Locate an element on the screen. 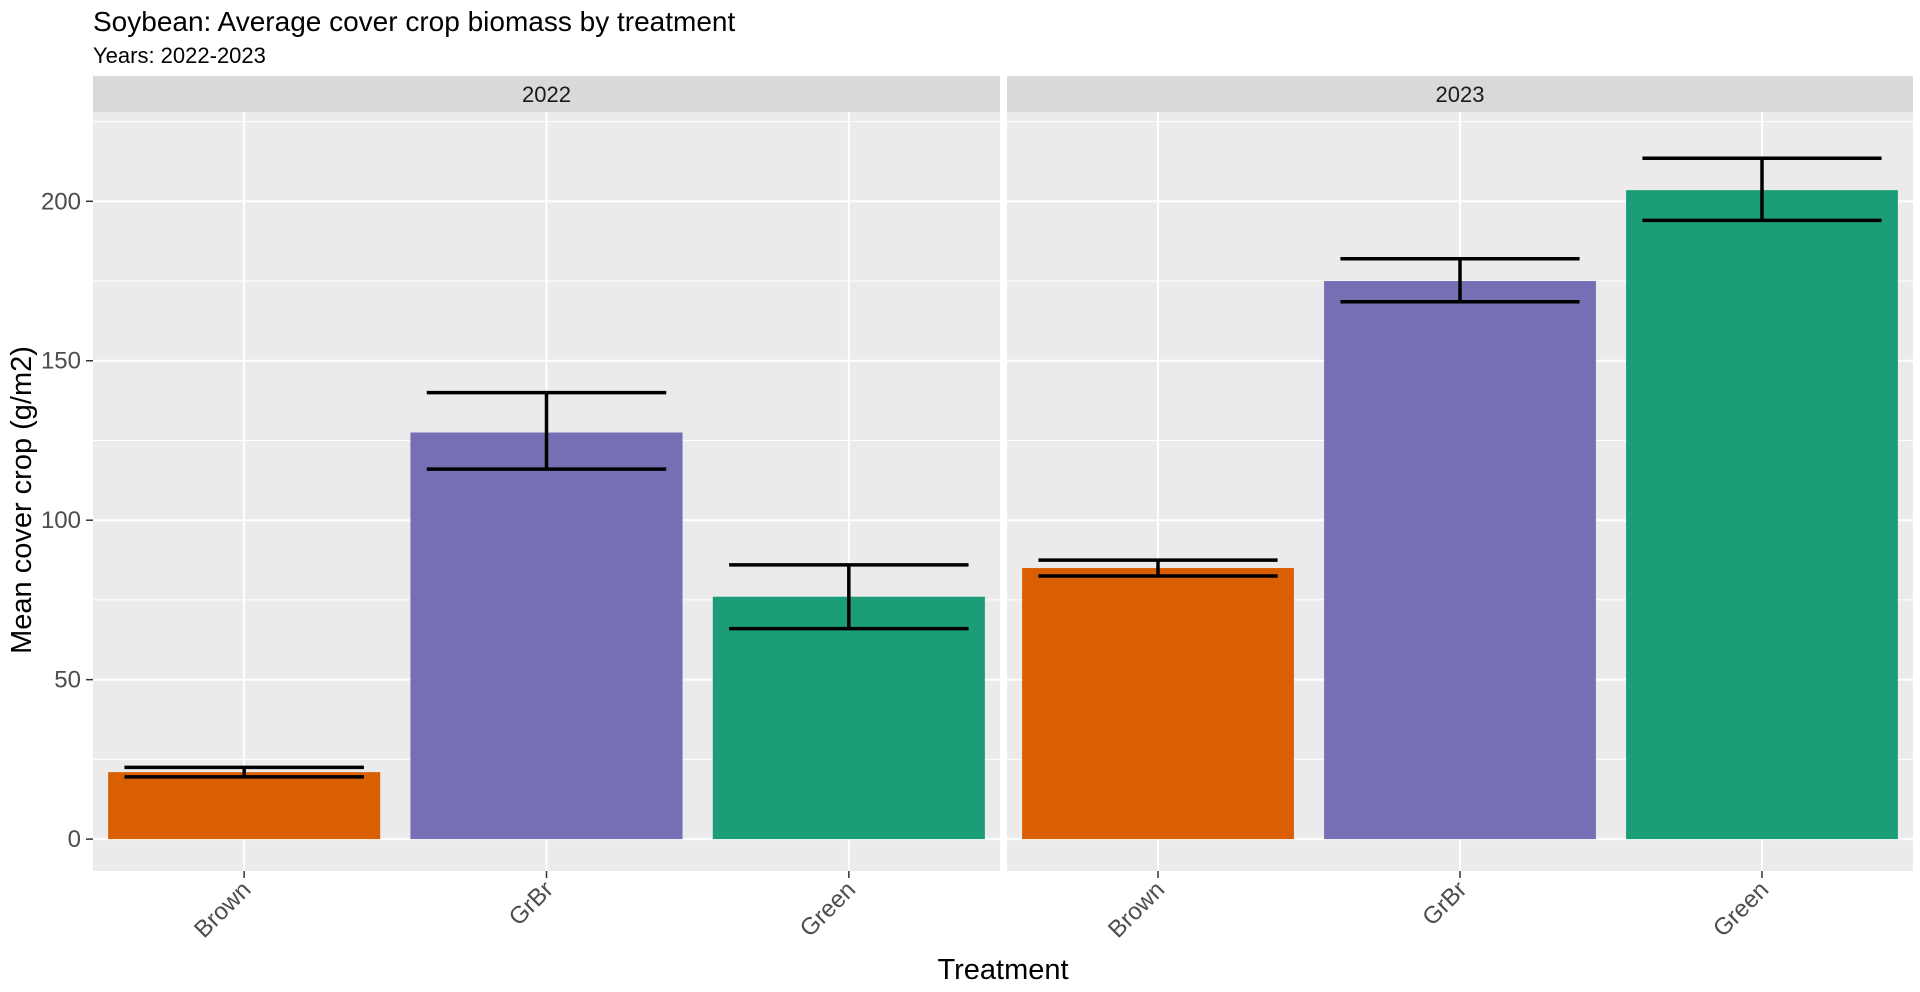  x-axis: Brown GrBr Green Brown GrBr Green is located at coordinates (981, 907).